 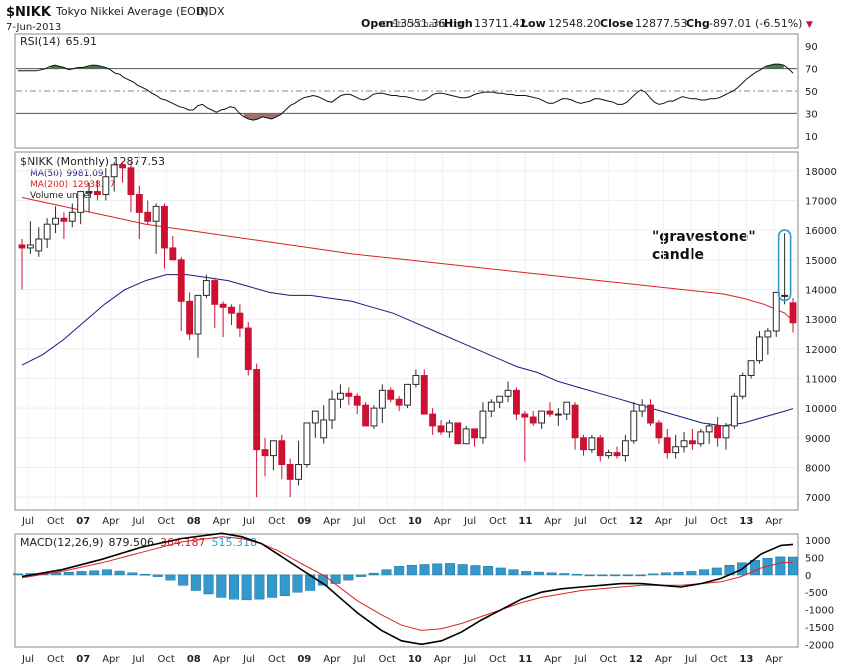 I want to click on price-tick-label: 15000, so click(x=821, y=261).